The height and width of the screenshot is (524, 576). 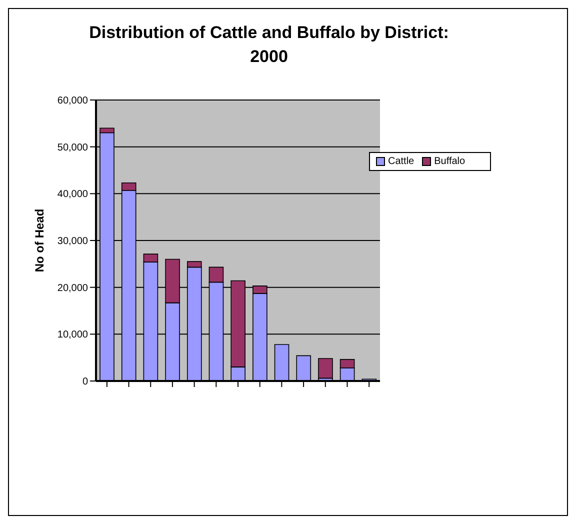 I want to click on y-tick-label: 30,000, so click(x=72, y=242).